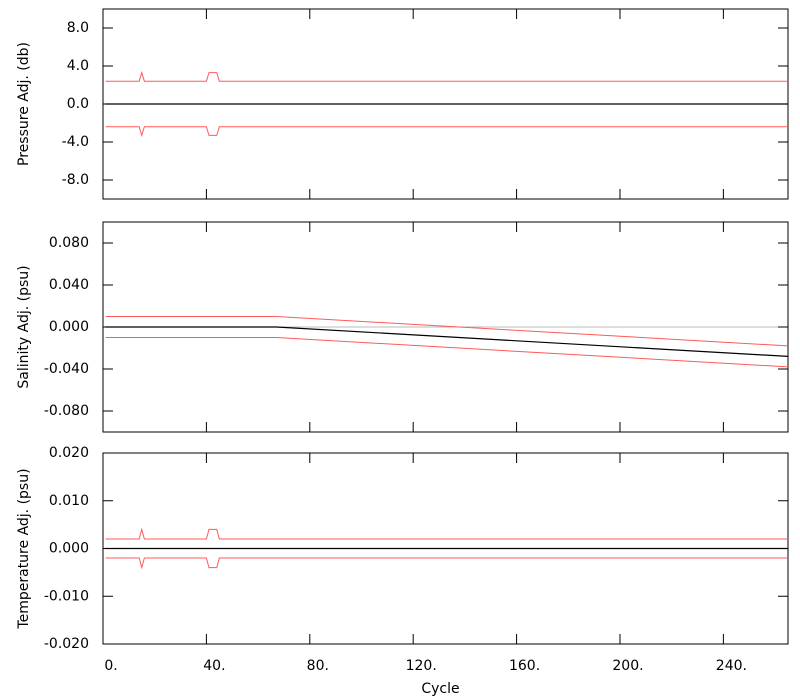 The height and width of the screenshot is (700, 800). I want to click on y-axis-label: Salinity Adj. (psu), so click(24, 326).